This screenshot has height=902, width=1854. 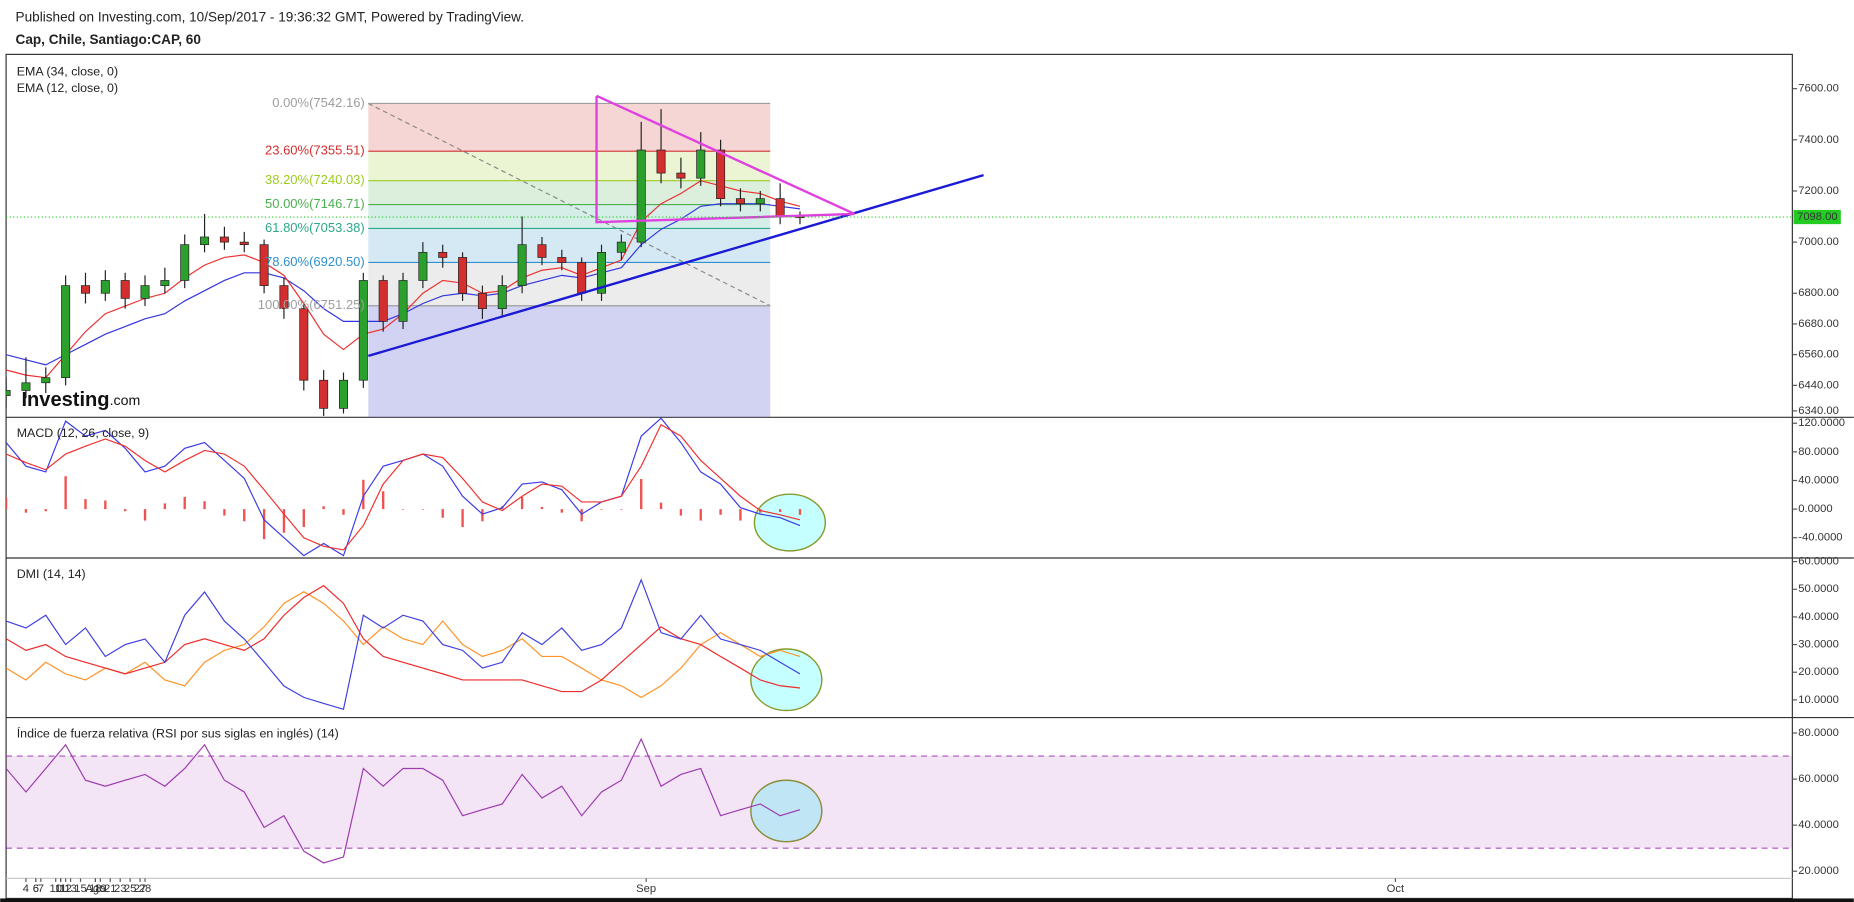 What do you see at coordinates (1818, 562) in the screenshot?
I see `y-tick-label: 60.0000` at bounding box center [1818, 562].